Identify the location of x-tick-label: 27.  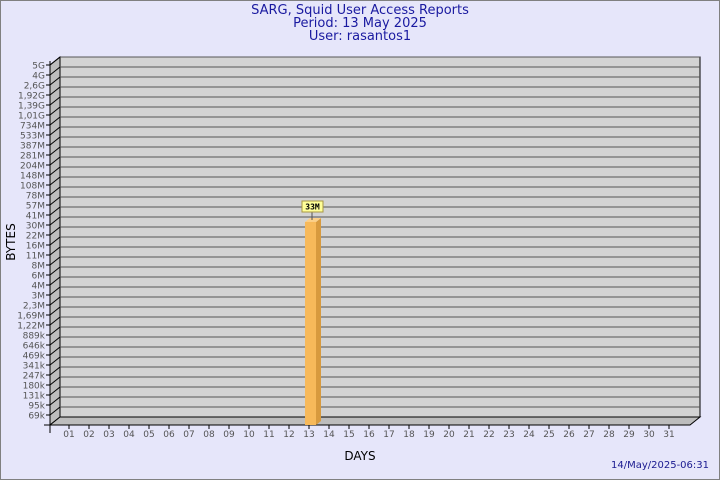
(588, 435).